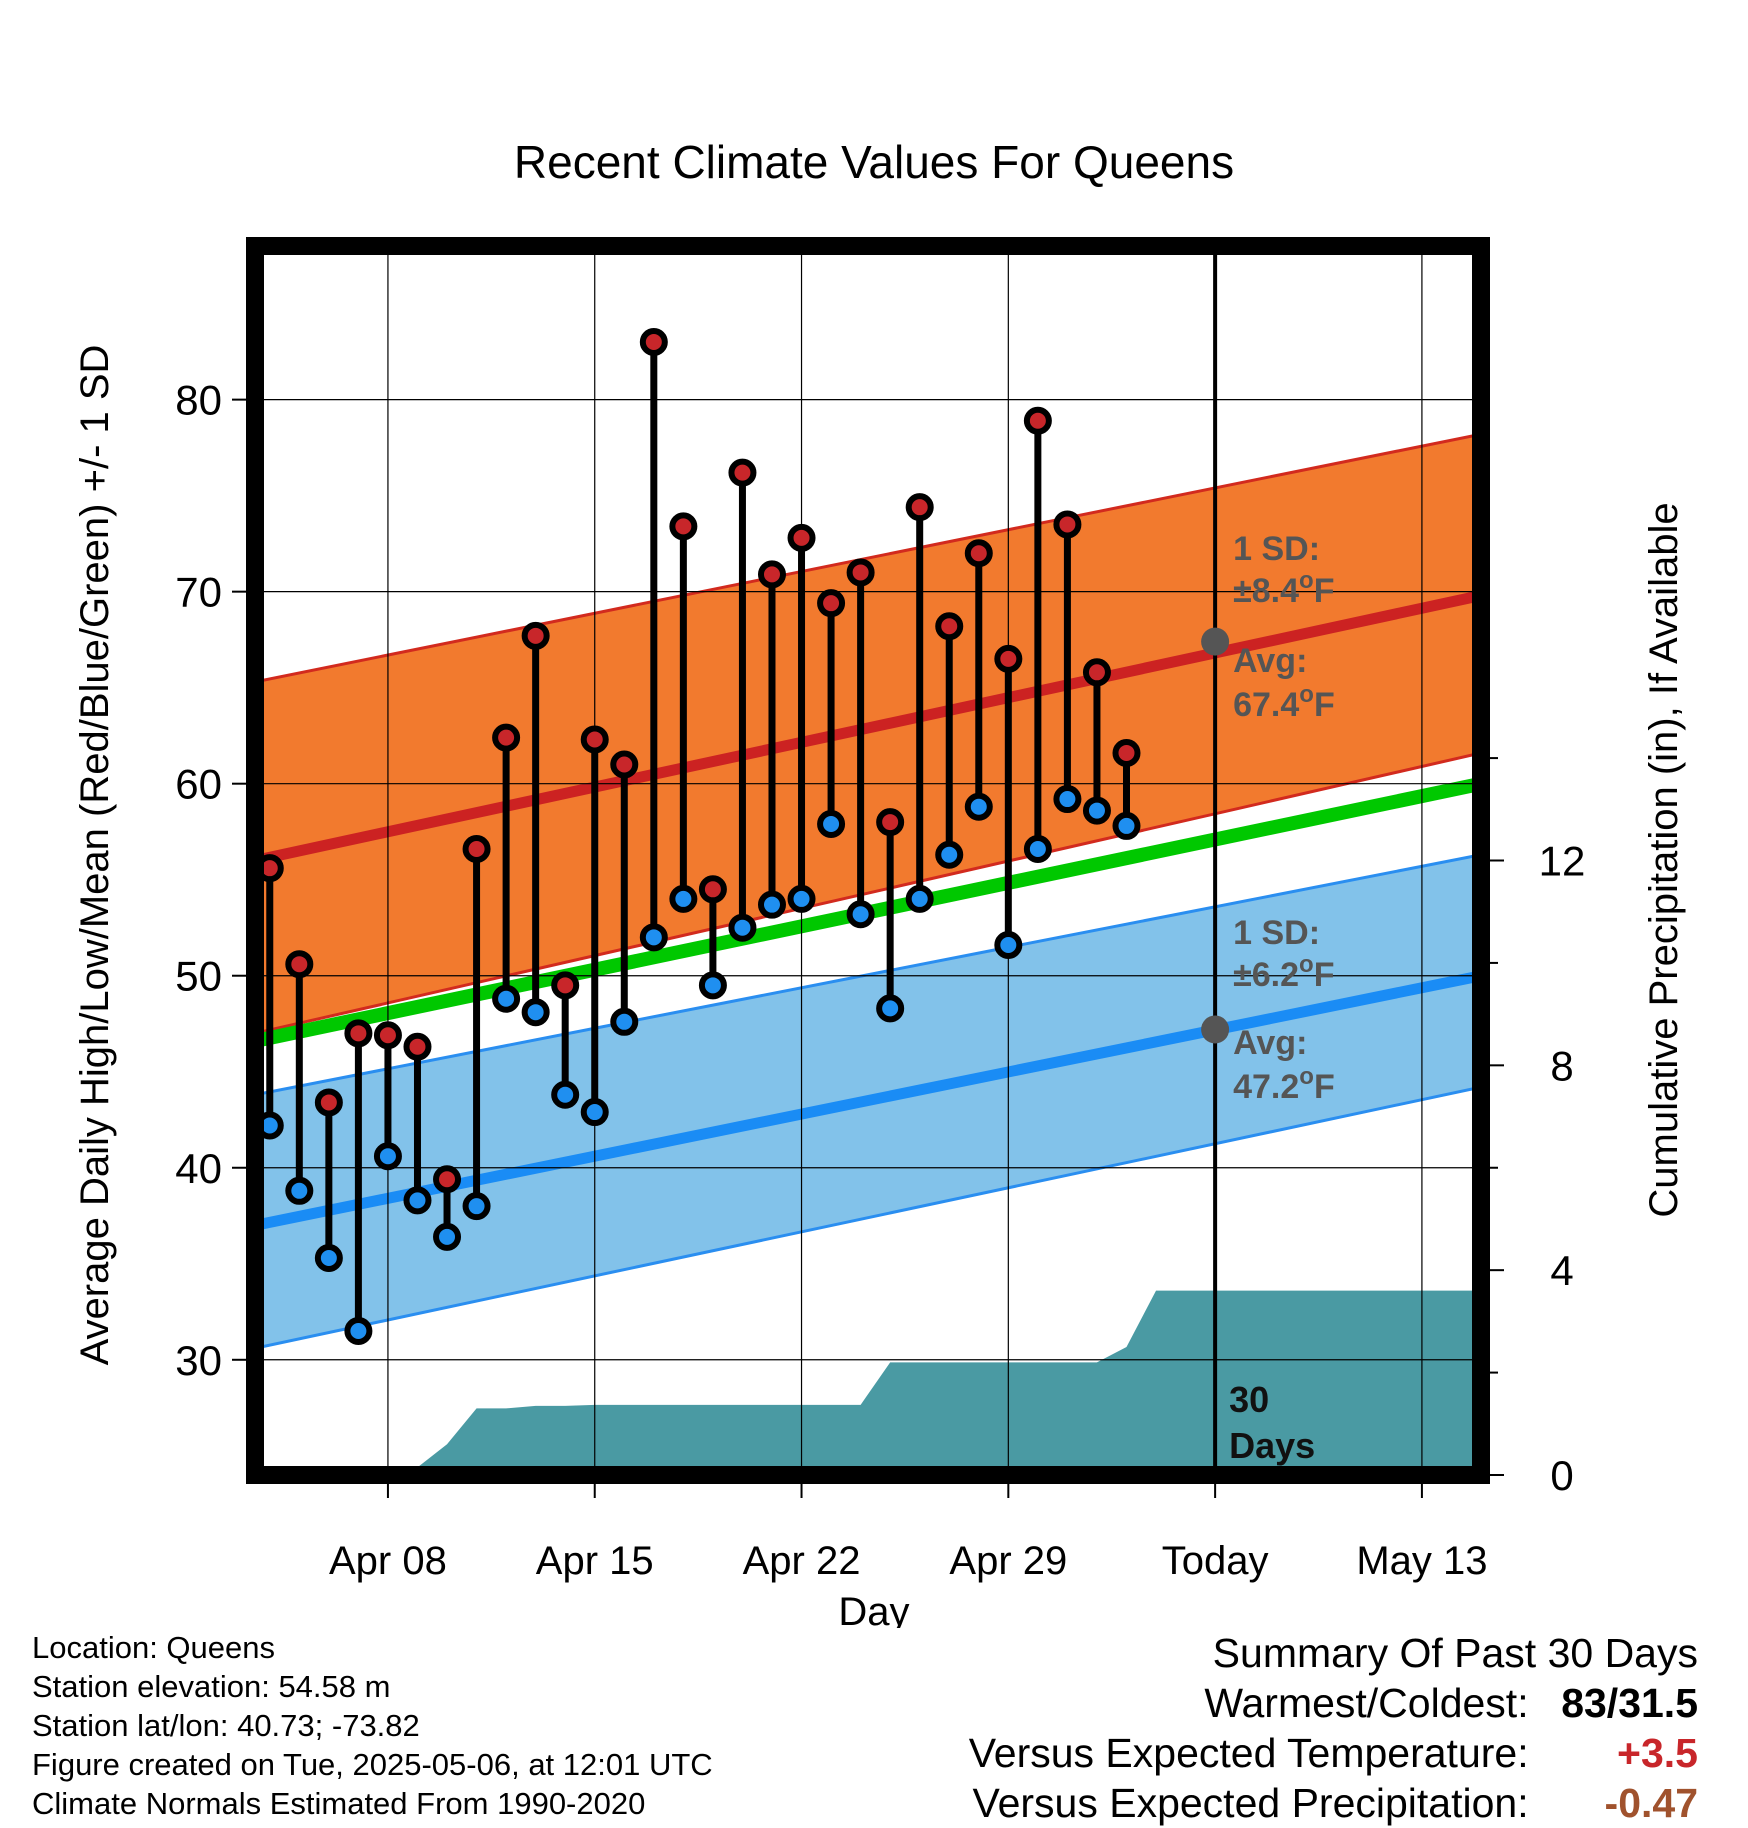 This screenshot has height=1828, width=1748. I want to click on summary-row-warmest-coldest: Warmest/Coldest: 83/31.5, so click(1333, 1703).